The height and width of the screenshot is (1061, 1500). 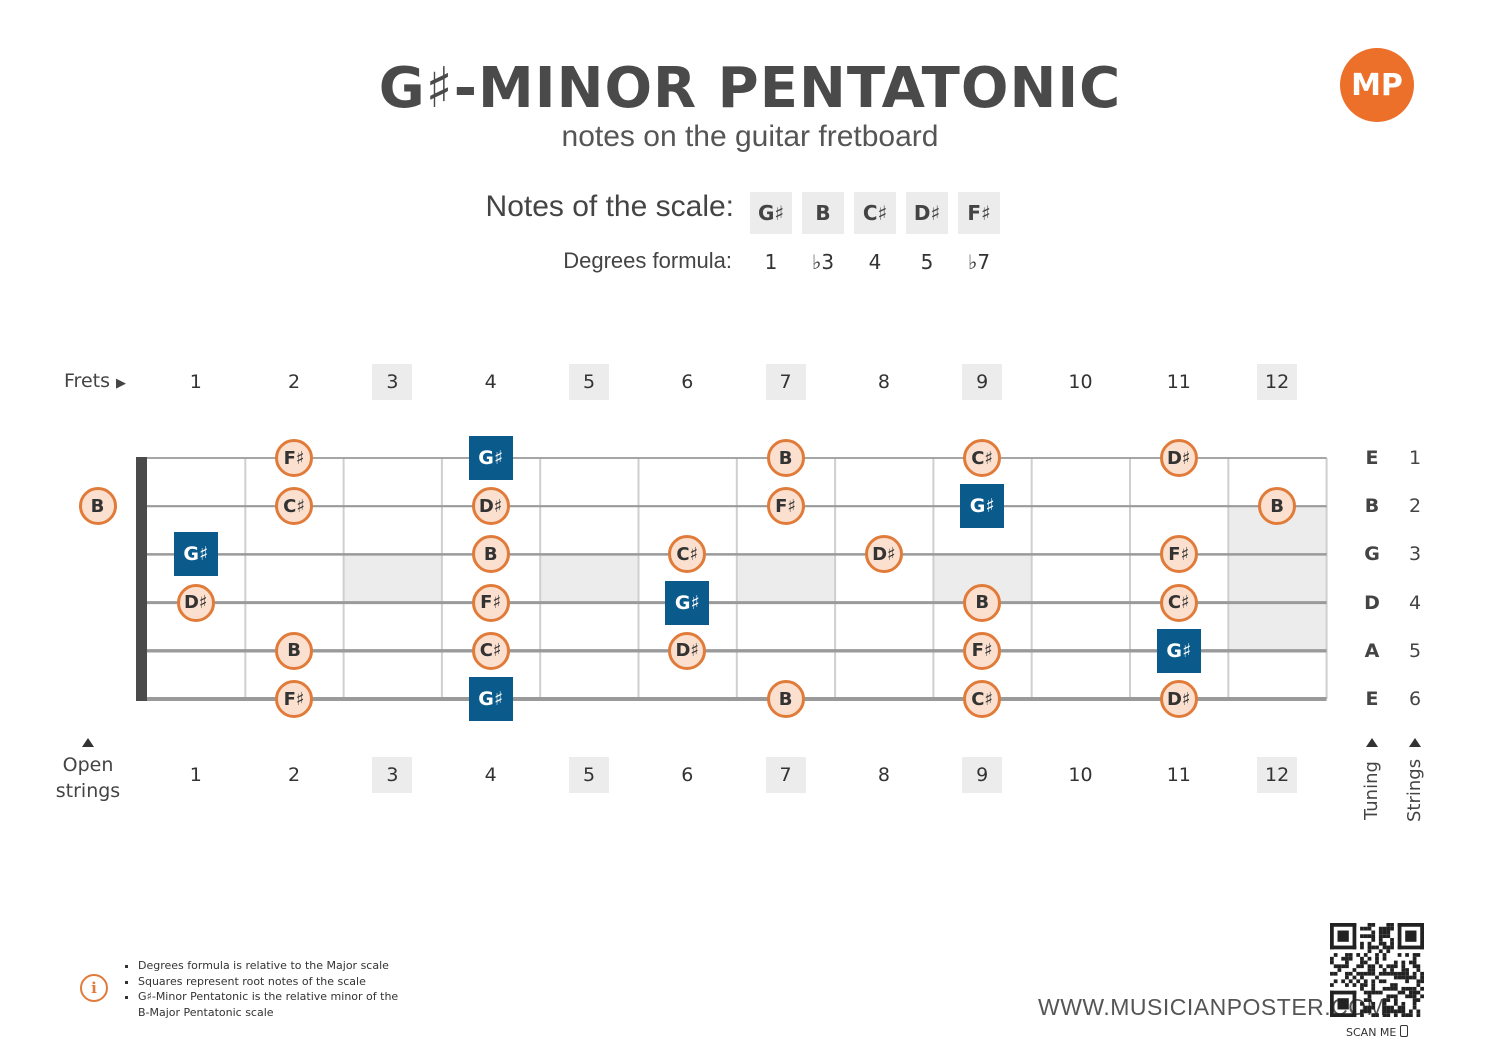 What do you see at coordinates (1372, 699) in the screenshot?
I see `string-tuning: E` at bounding box center [1372, 699].